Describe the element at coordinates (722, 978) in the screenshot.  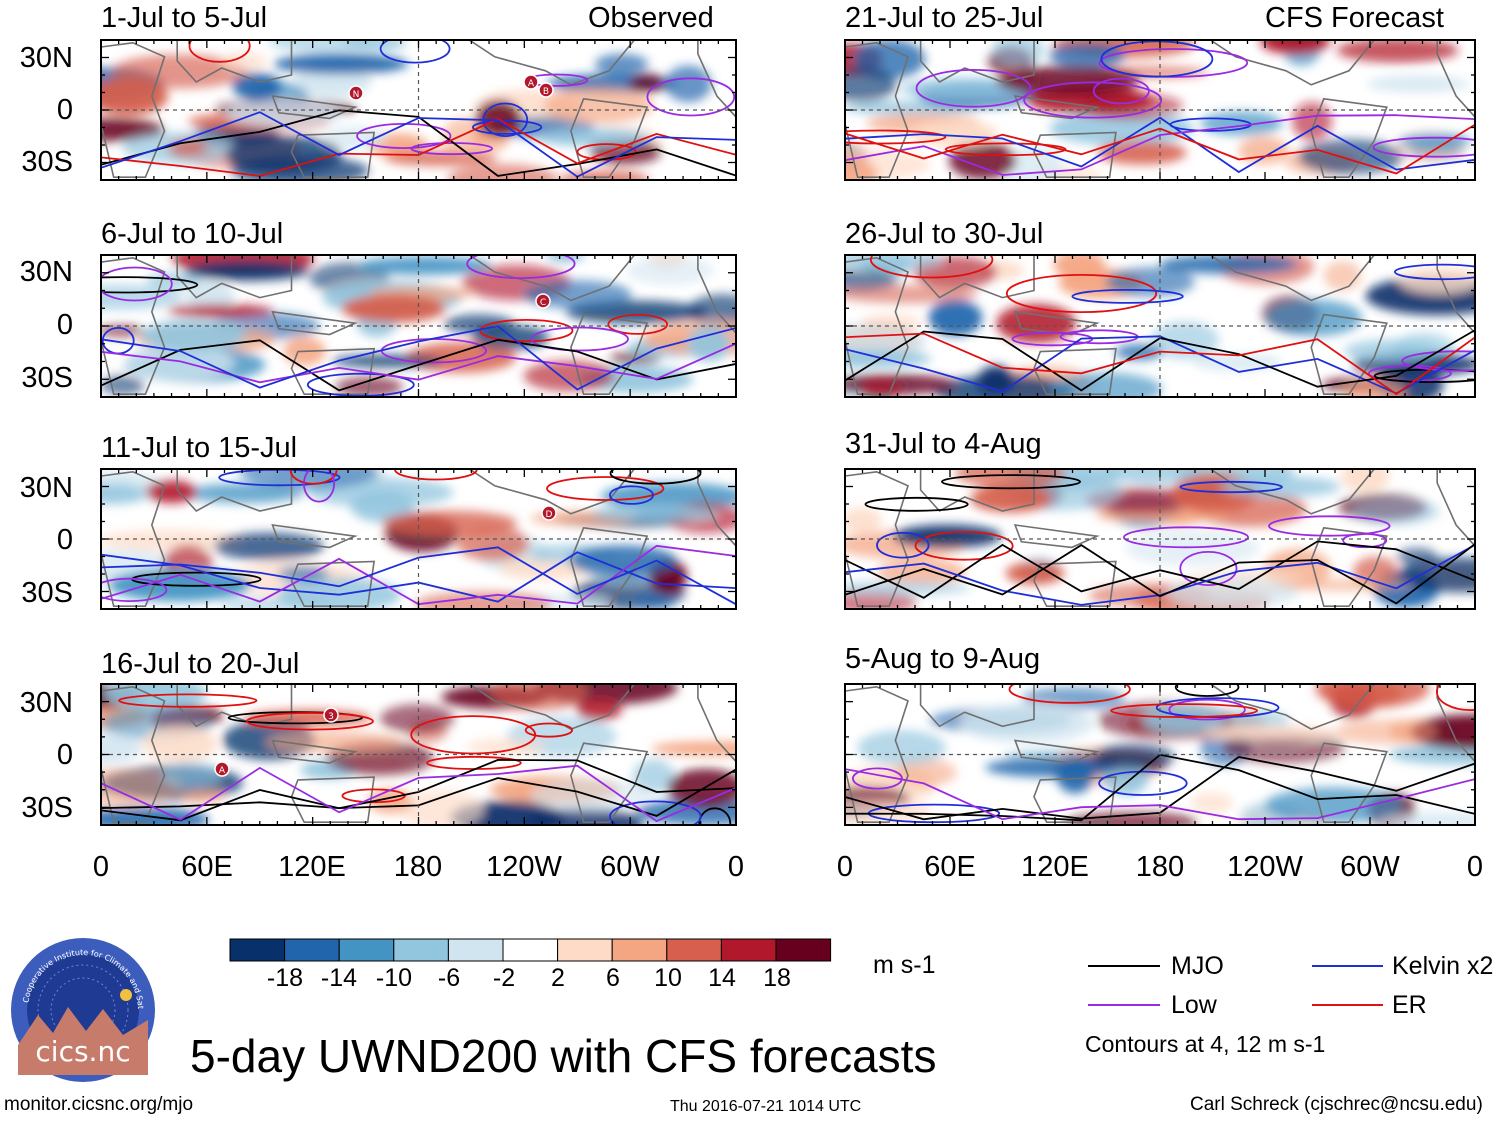
I see `colorbar-label: 14` at that location.